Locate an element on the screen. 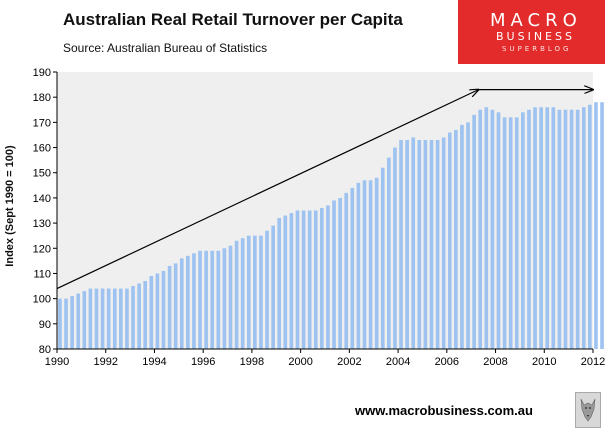 The image size is (605, 436). x-tick-label: 1992 is located at coordinates (105, 362).